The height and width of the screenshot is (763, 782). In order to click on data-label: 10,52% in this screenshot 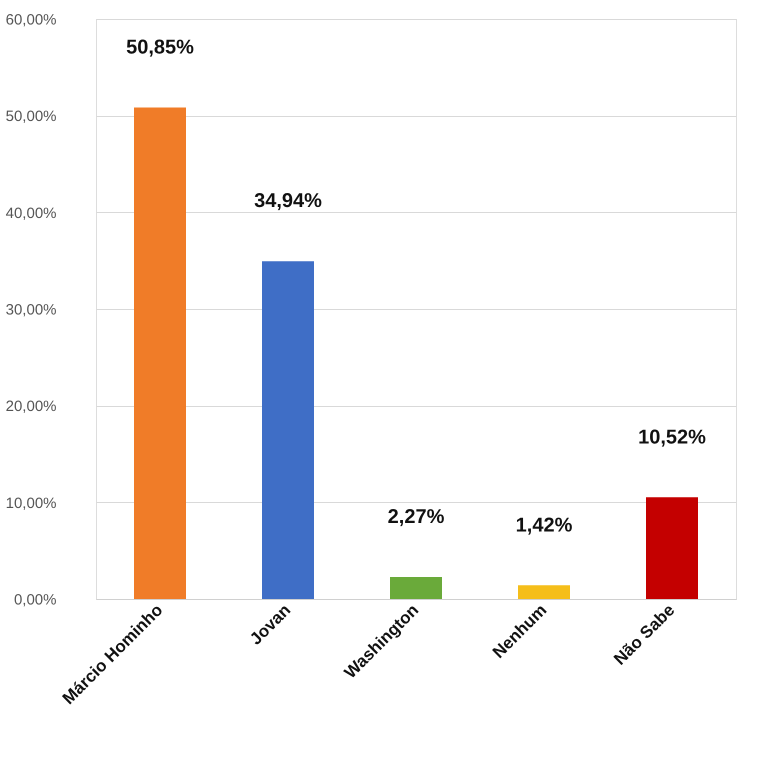, I will do `click(672, 437)`.